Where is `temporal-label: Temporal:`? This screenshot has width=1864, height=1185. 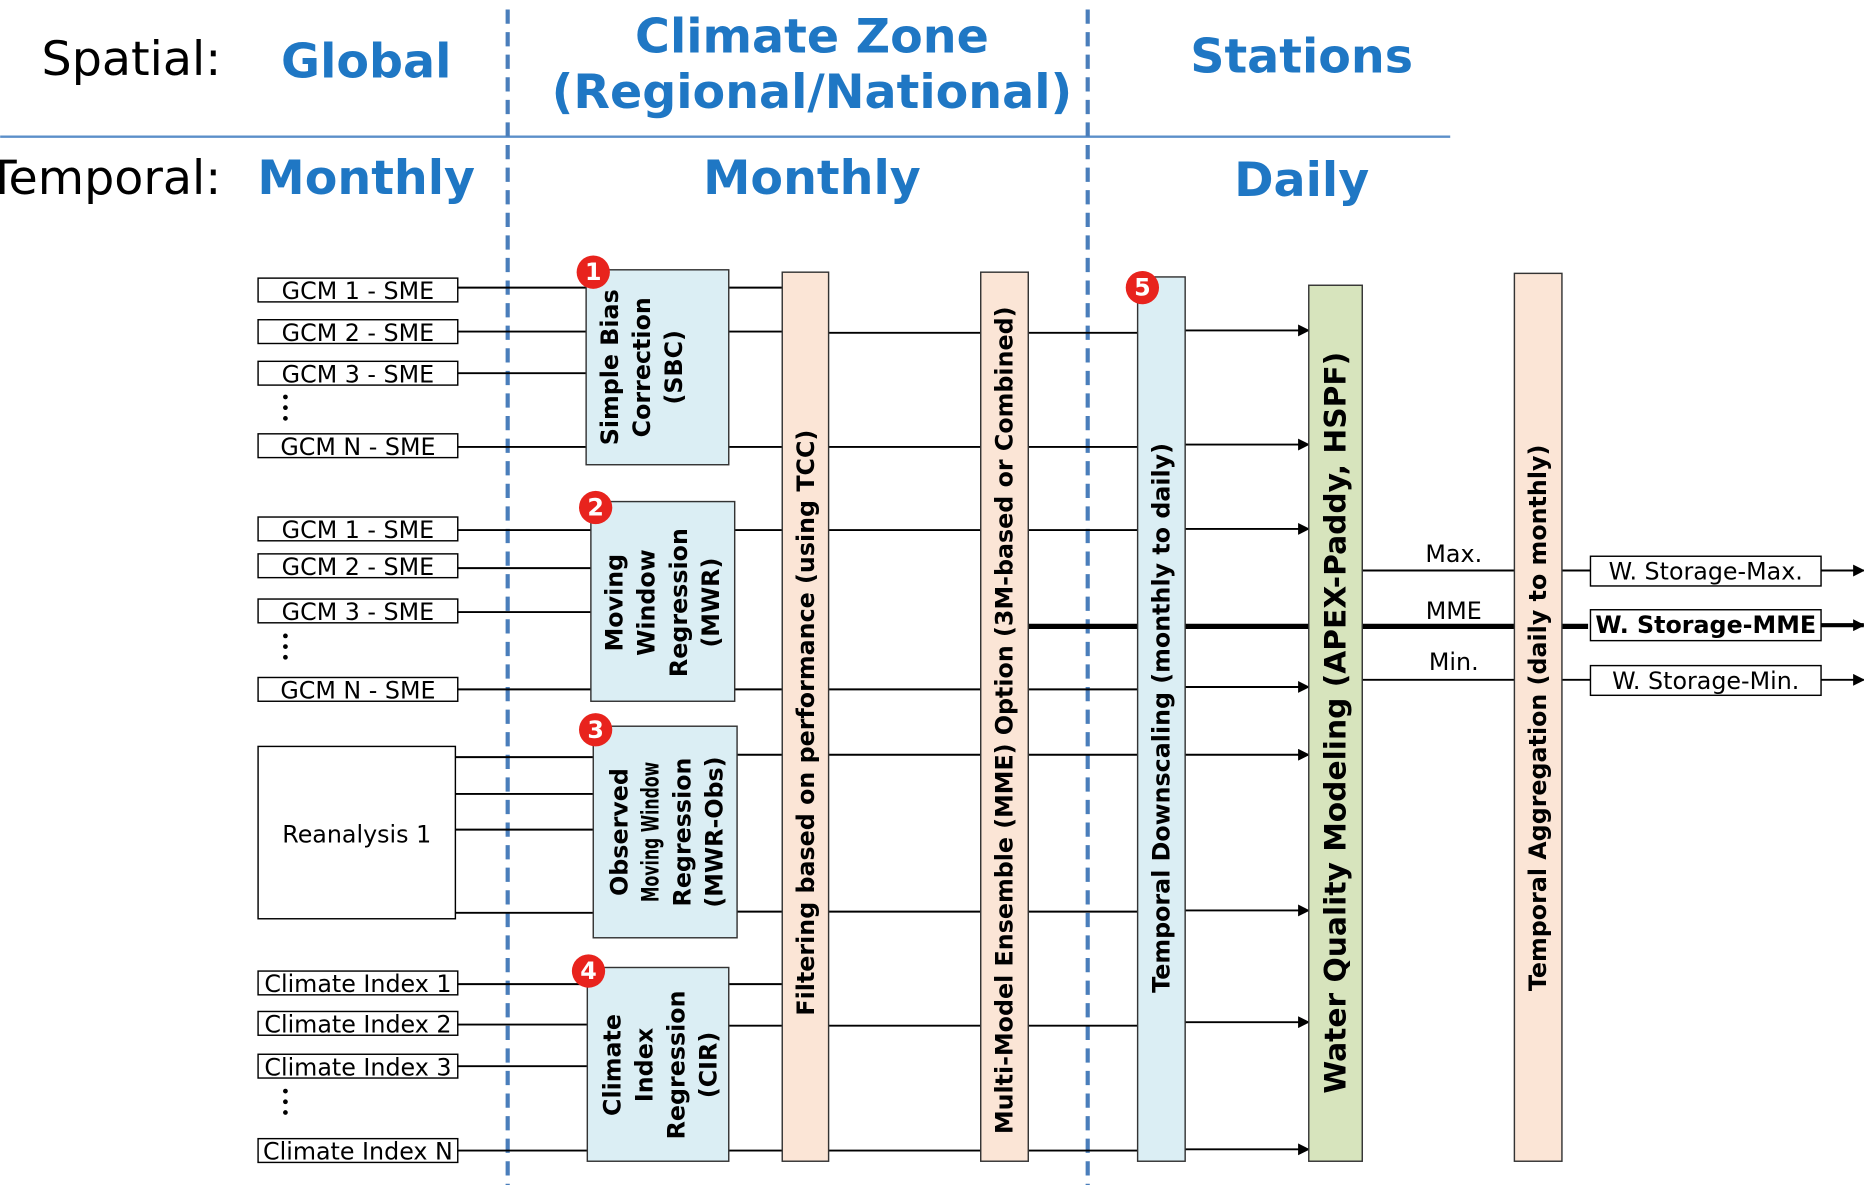 temporal-label: Temporal: is located at coordinates (110, 178).